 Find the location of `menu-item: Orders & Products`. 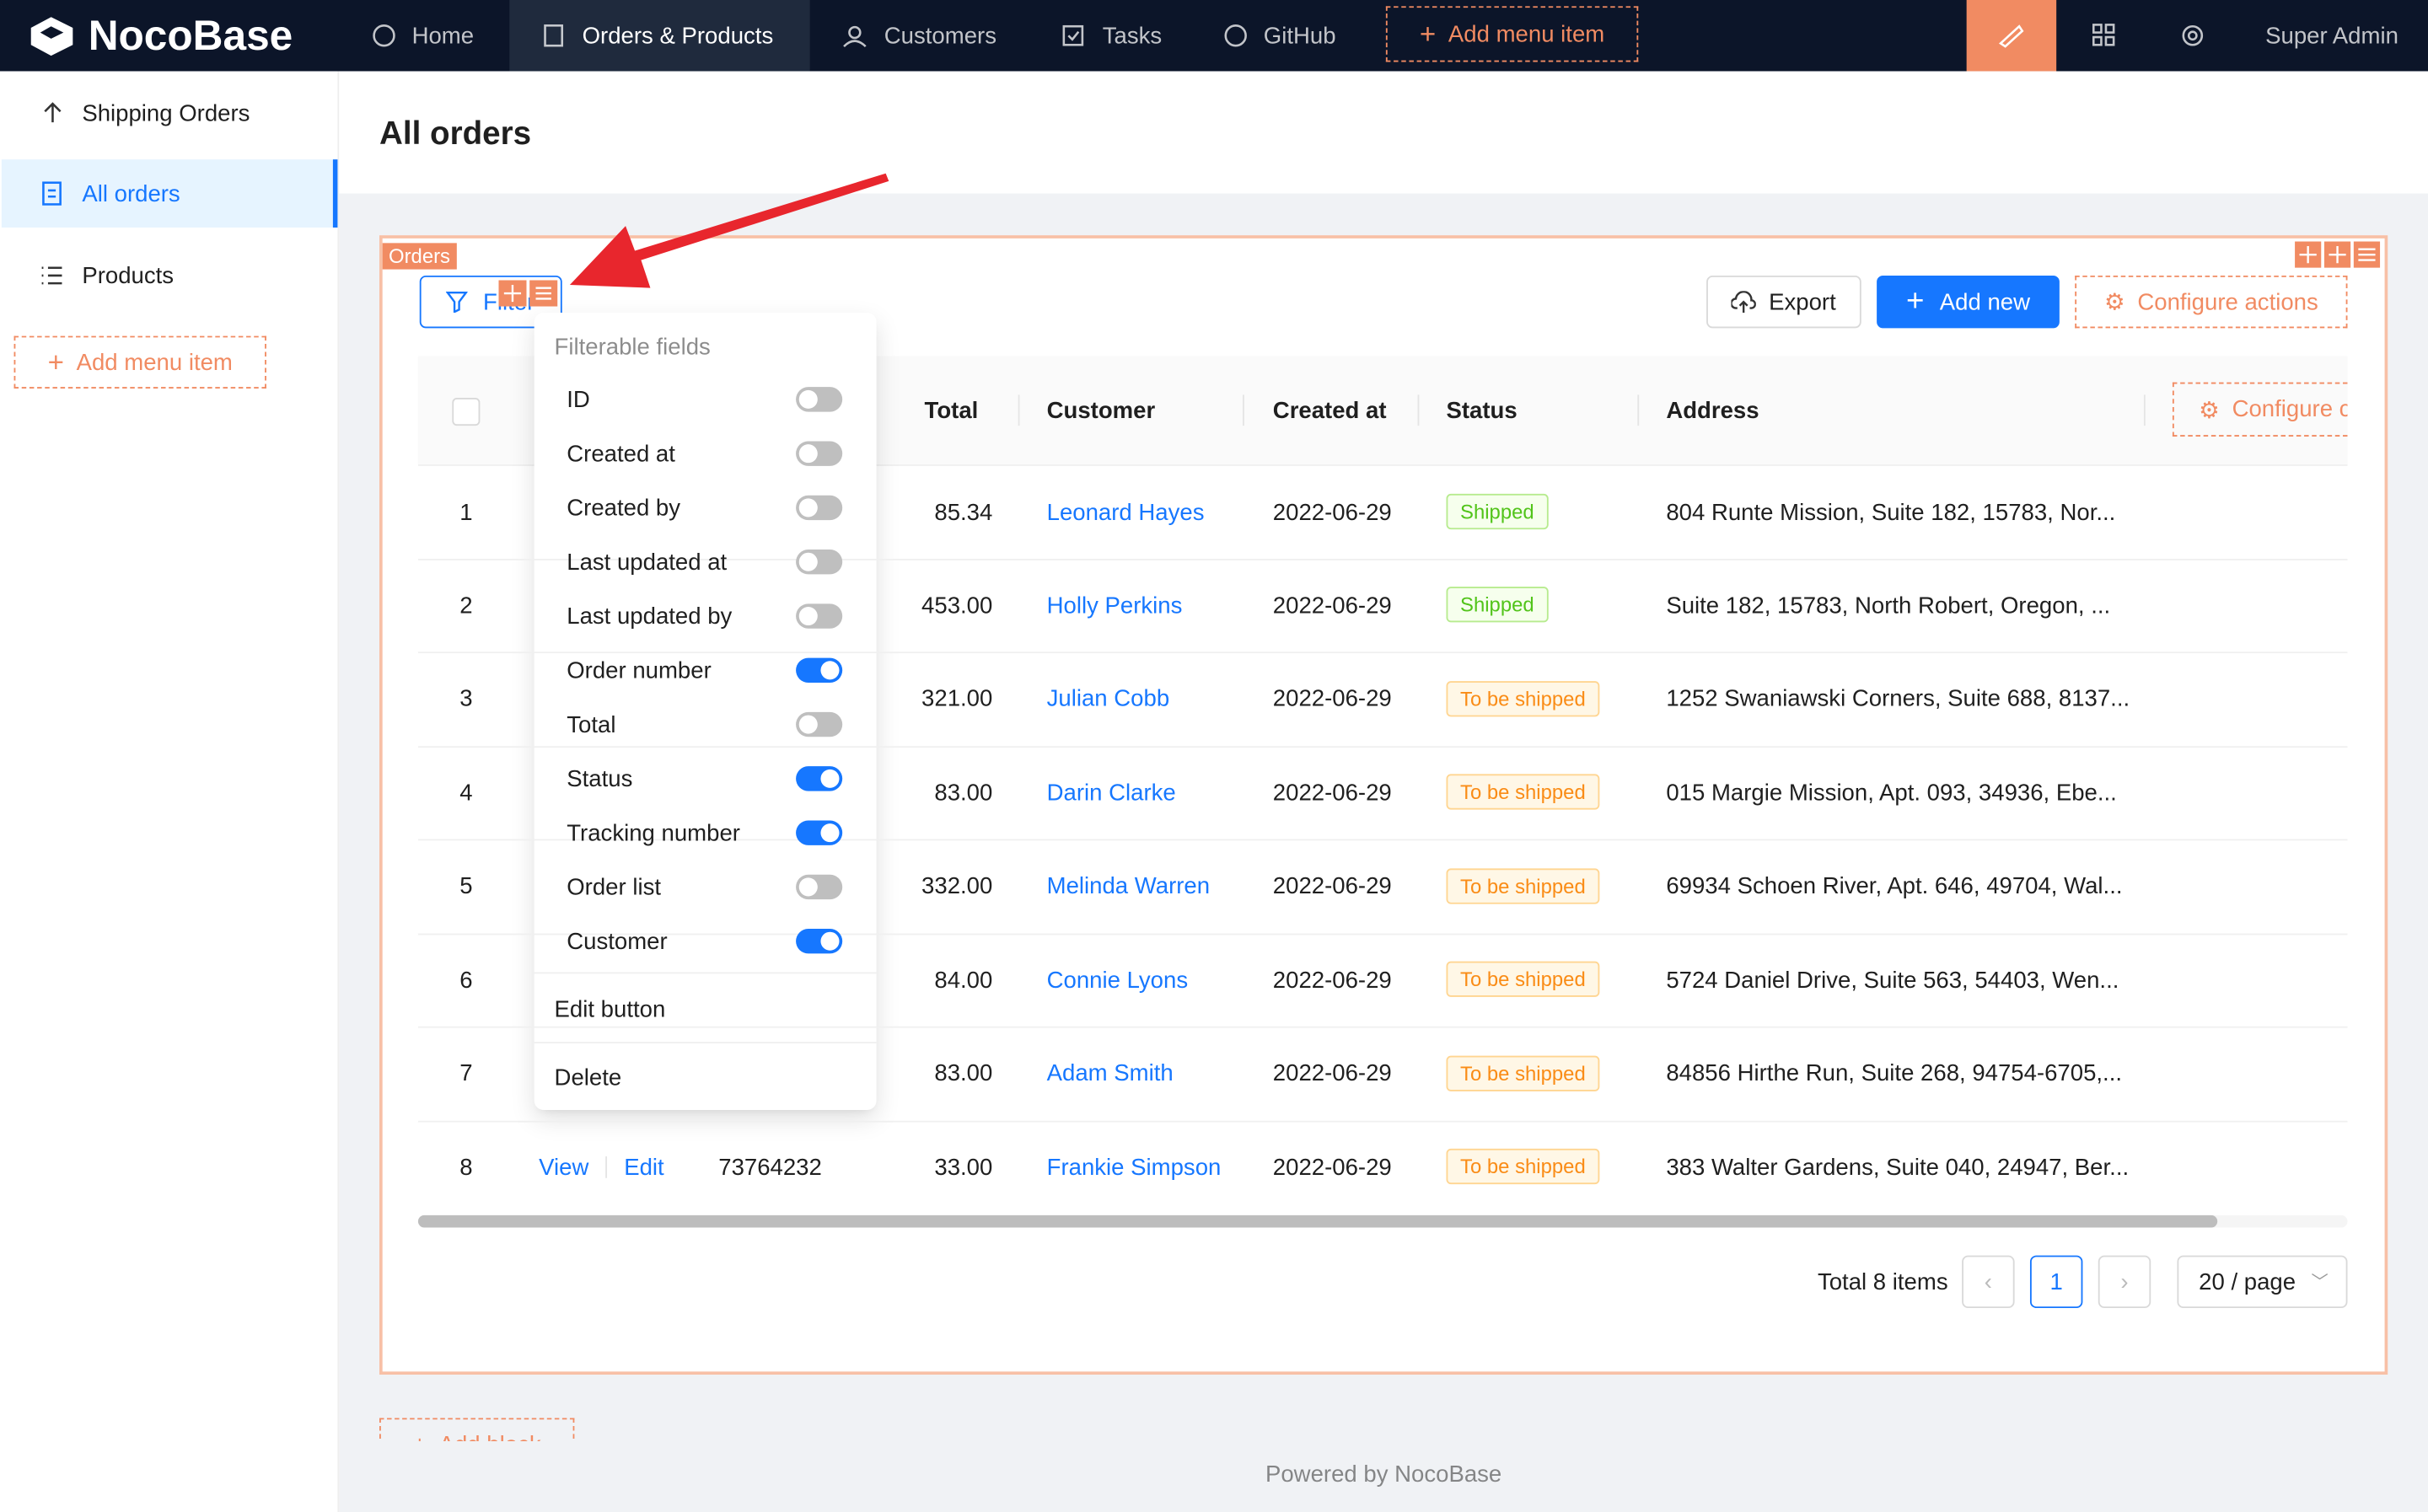

menu-item: Orders & Products is located at coordinates (678, 35).